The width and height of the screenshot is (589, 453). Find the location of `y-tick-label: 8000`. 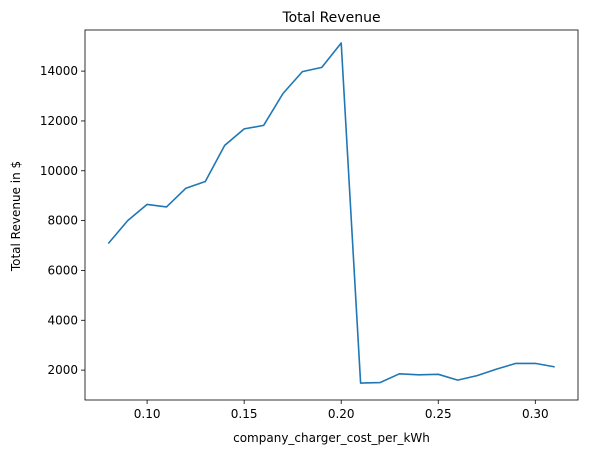

y-tick-label: 8000 is located at coordinates (62, 221).